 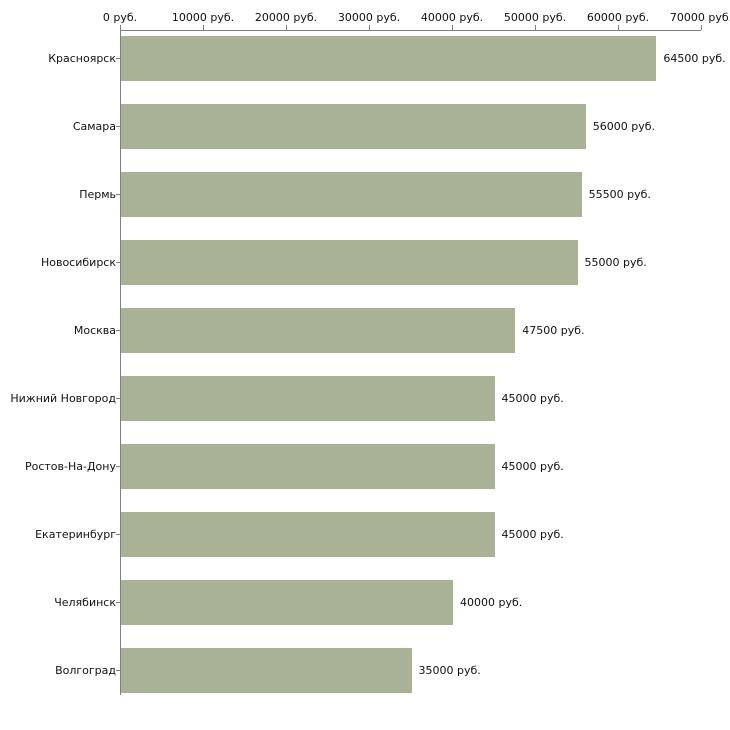 I want to click on category-label: Красноярск, so click(x=82, y=58).